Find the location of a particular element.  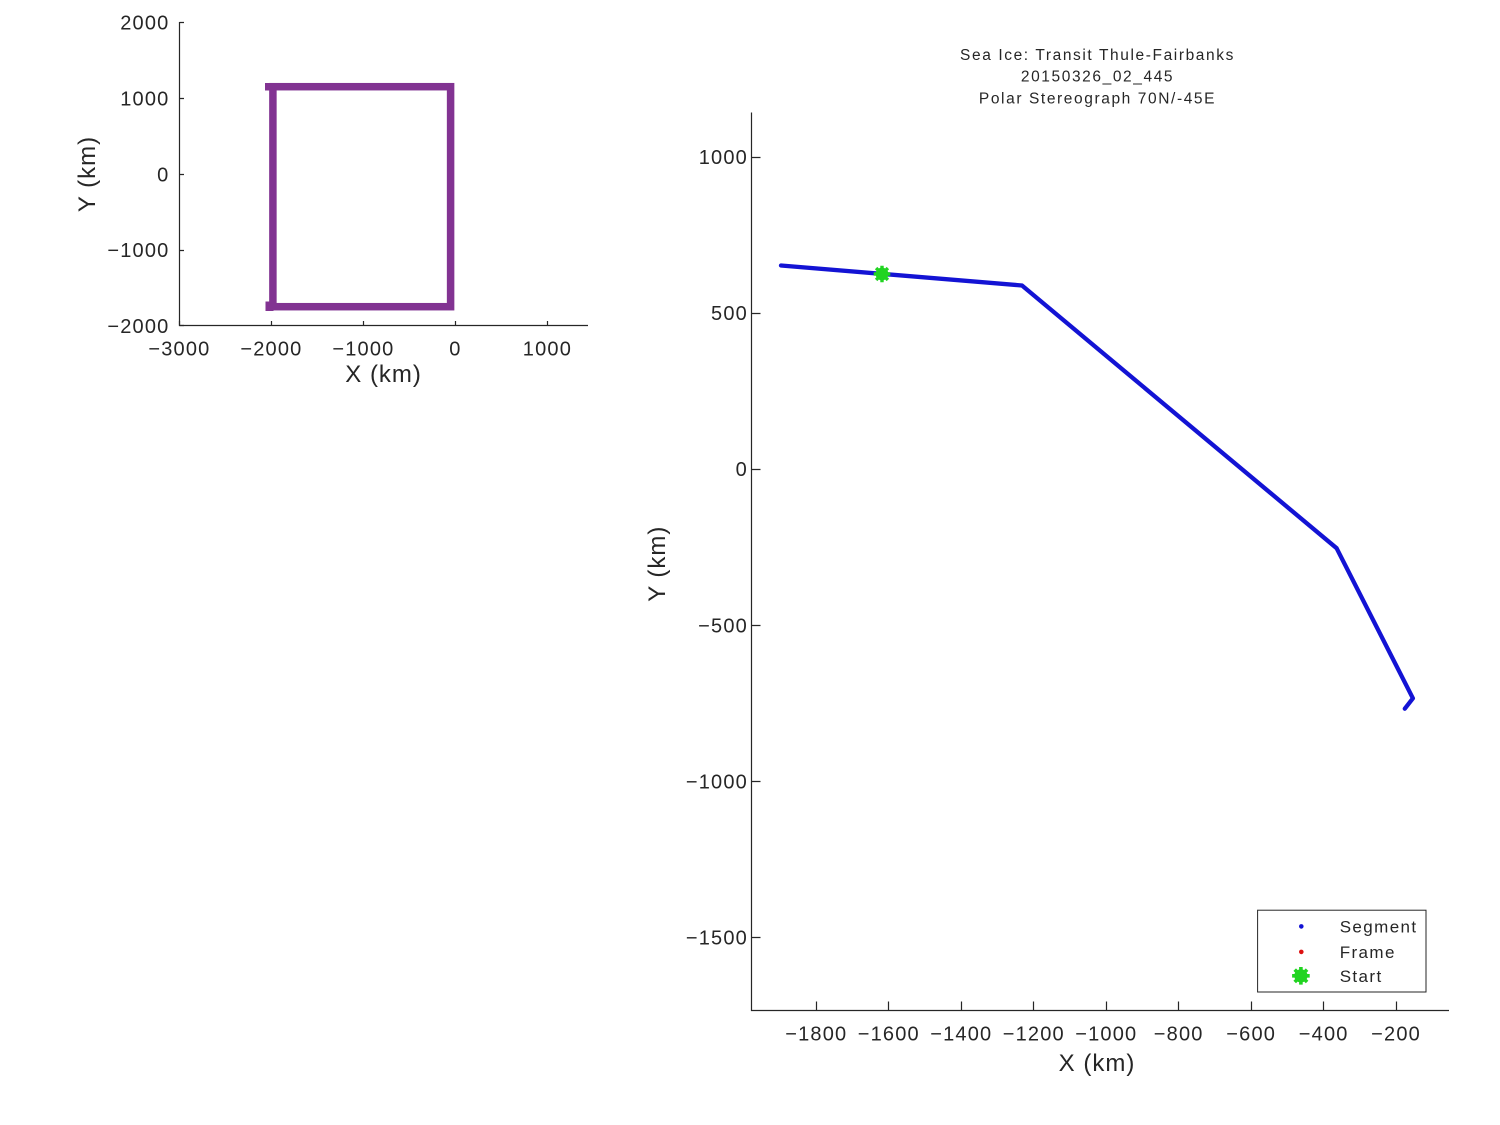

svg-text: 2000 is located at coordinates (144, 23).